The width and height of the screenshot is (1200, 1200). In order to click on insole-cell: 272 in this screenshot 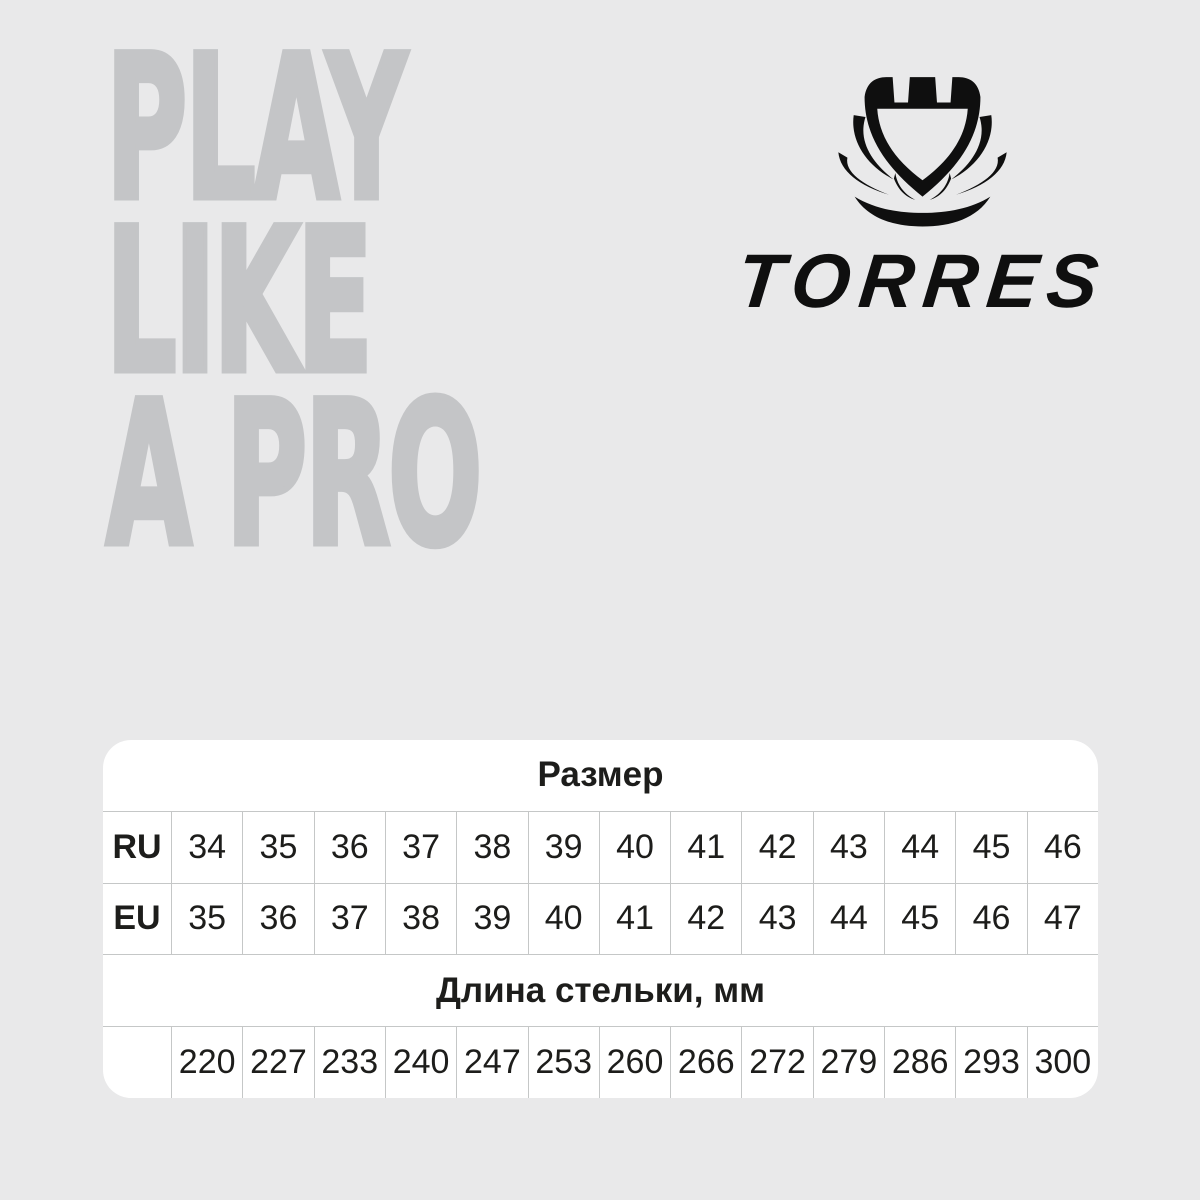, I will do `click(776, 1062)`.